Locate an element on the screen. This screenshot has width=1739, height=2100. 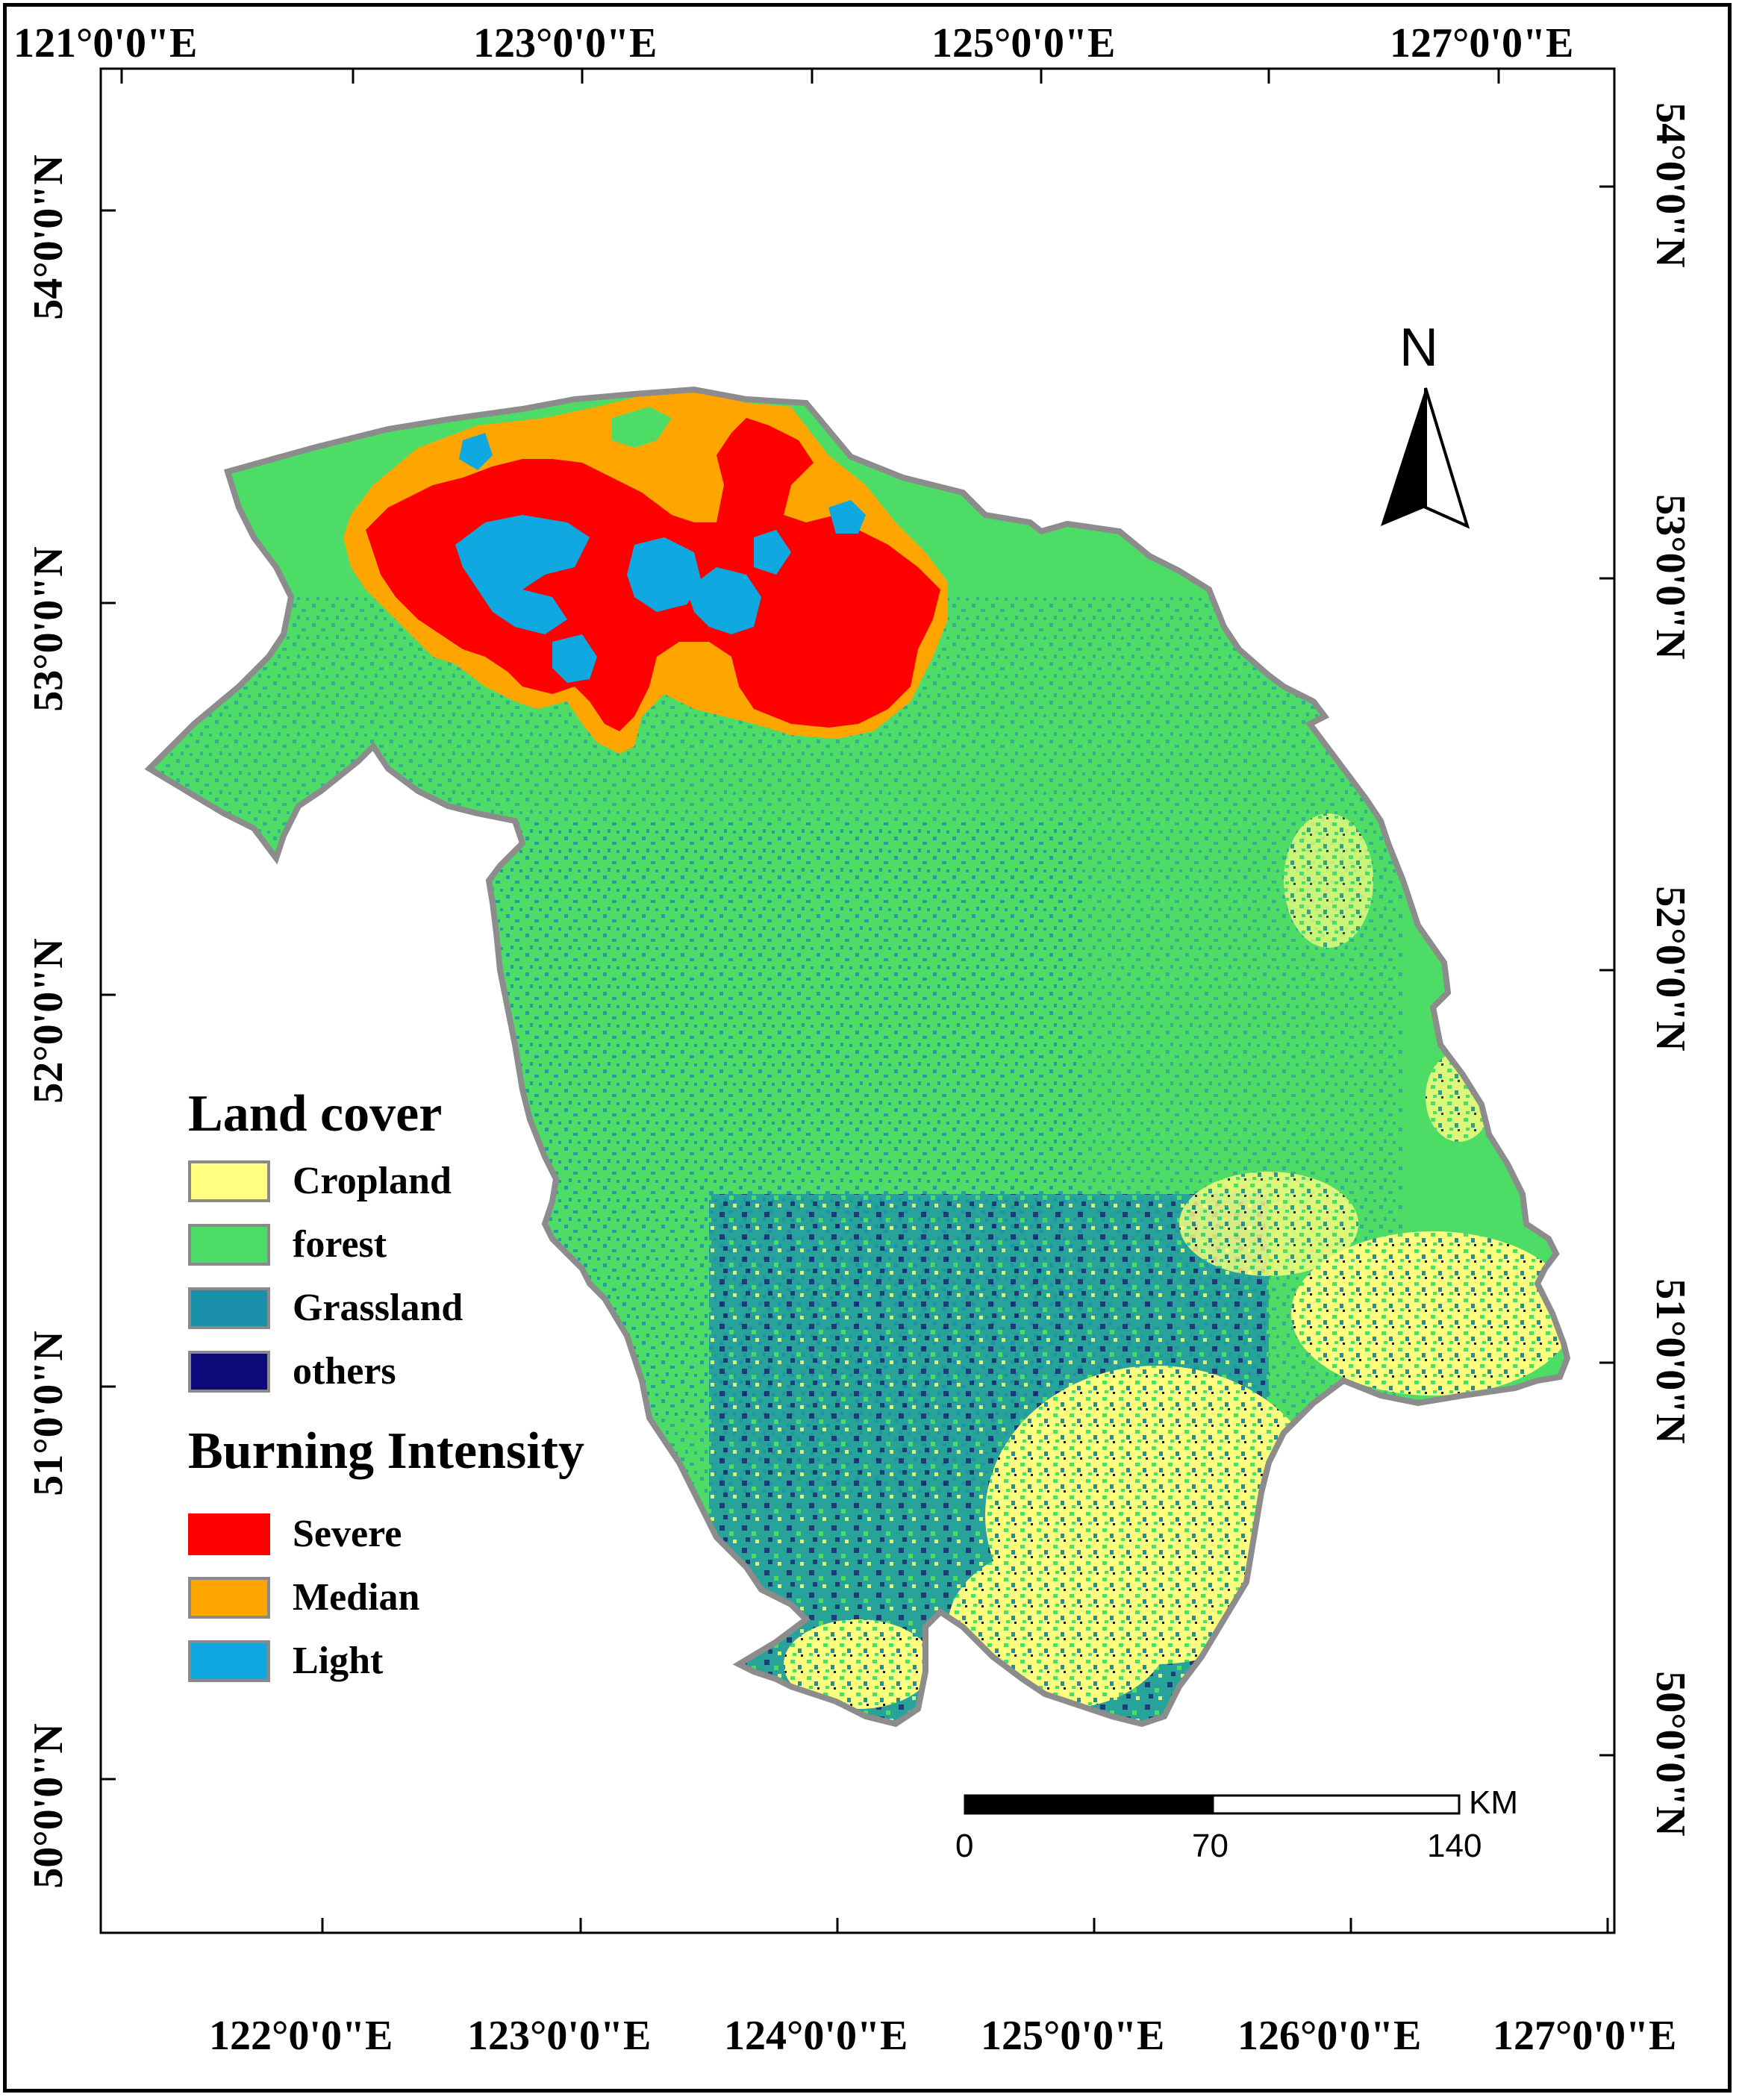
north-indicator: N is located at coordinates (1425, 429).